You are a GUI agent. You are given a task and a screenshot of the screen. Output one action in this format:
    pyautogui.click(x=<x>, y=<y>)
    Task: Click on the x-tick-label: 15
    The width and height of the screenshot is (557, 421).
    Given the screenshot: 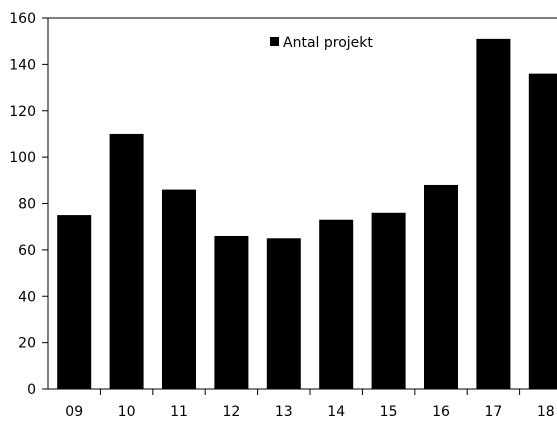 What is the action you would take?
    pyautogui.click(x=389, y=412)
    